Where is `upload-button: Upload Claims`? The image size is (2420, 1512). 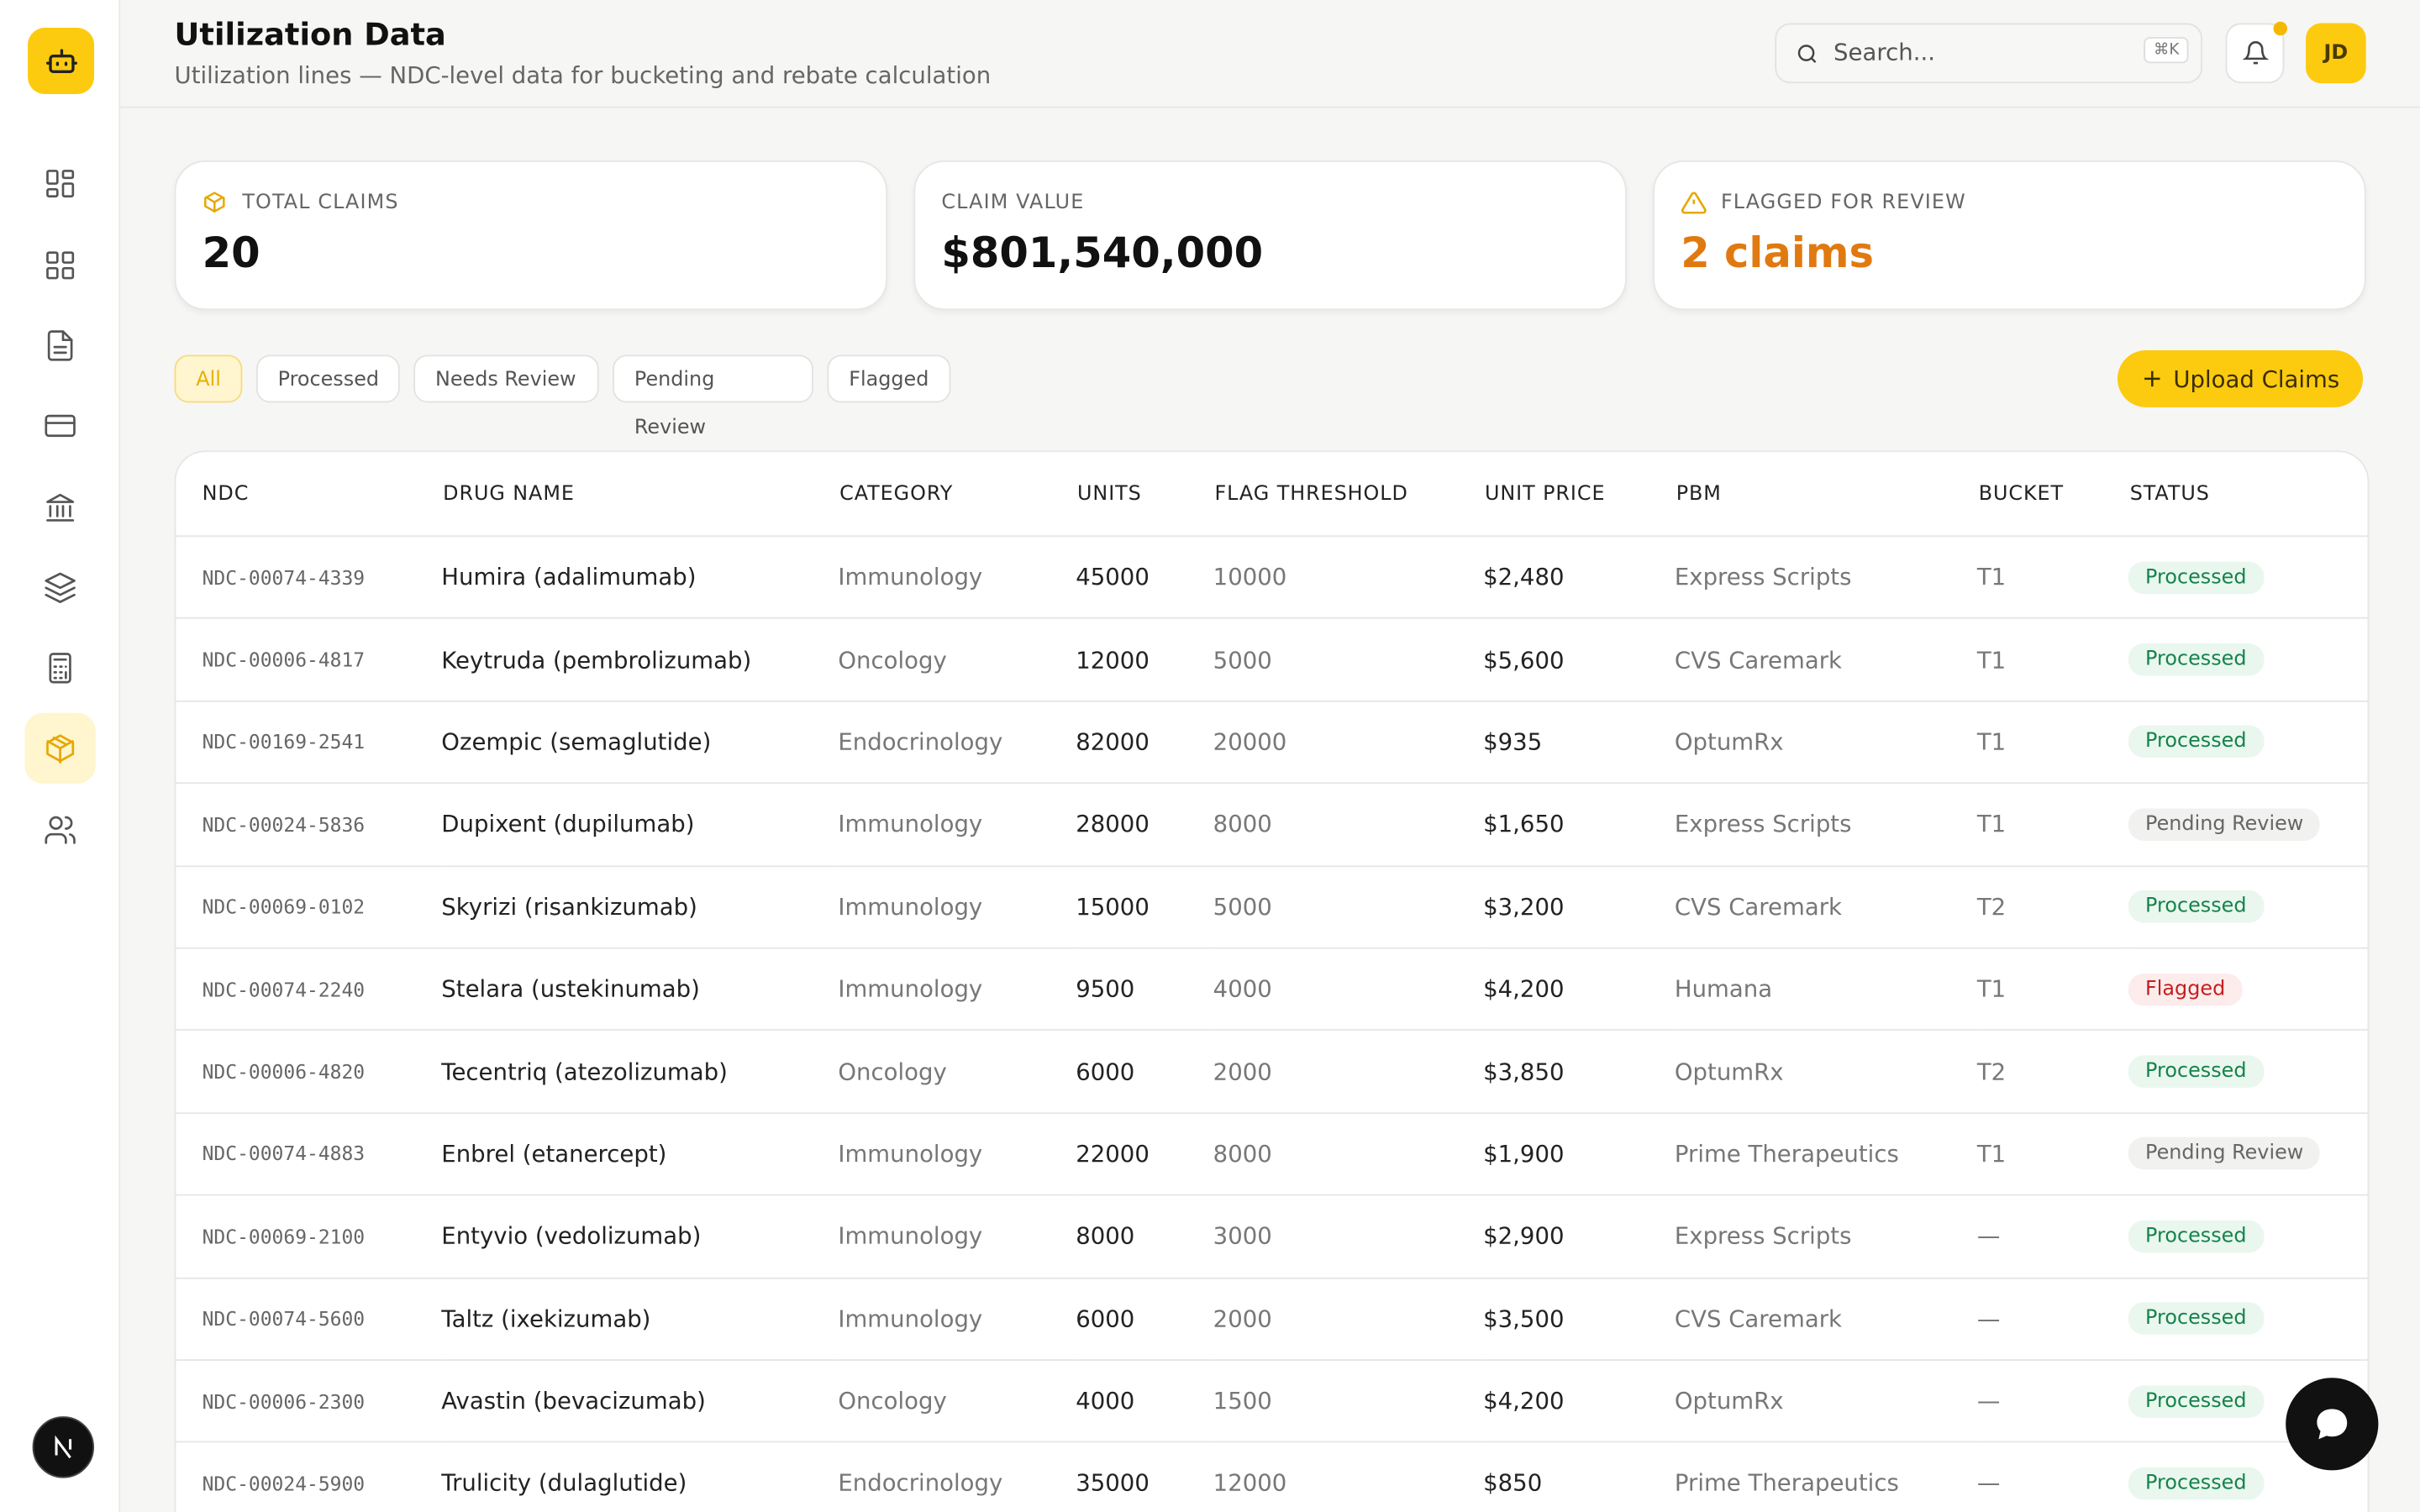
upload-button: Upload Claims is located at coordinates (2241, 378).